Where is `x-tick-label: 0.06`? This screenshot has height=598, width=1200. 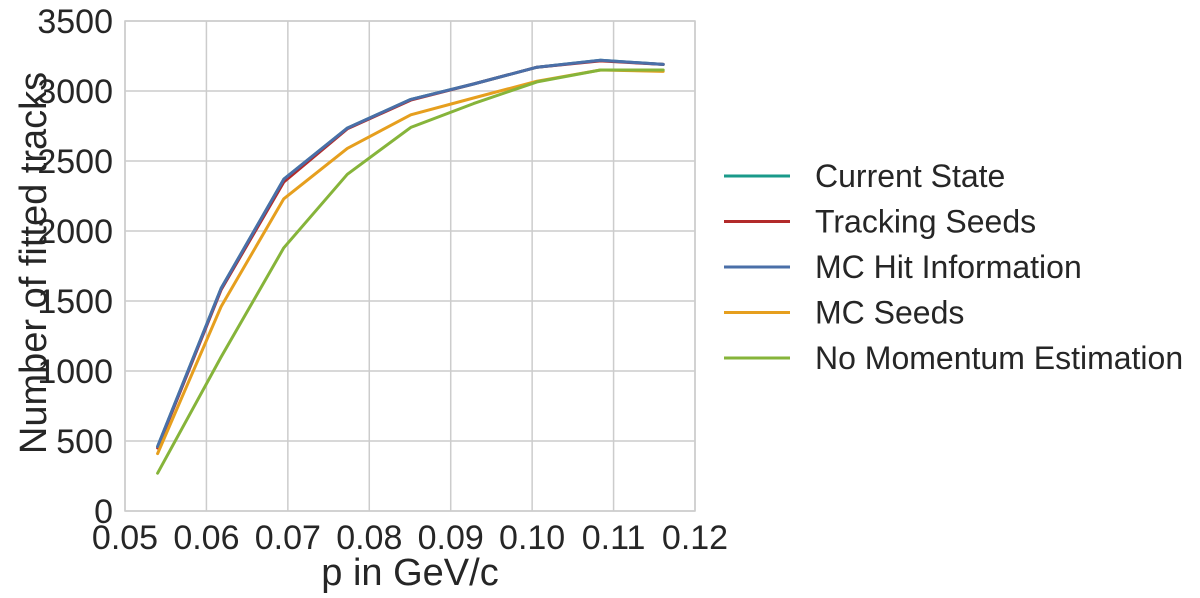 x-tick-label: 0.06 is located at coordinates (206, 538).